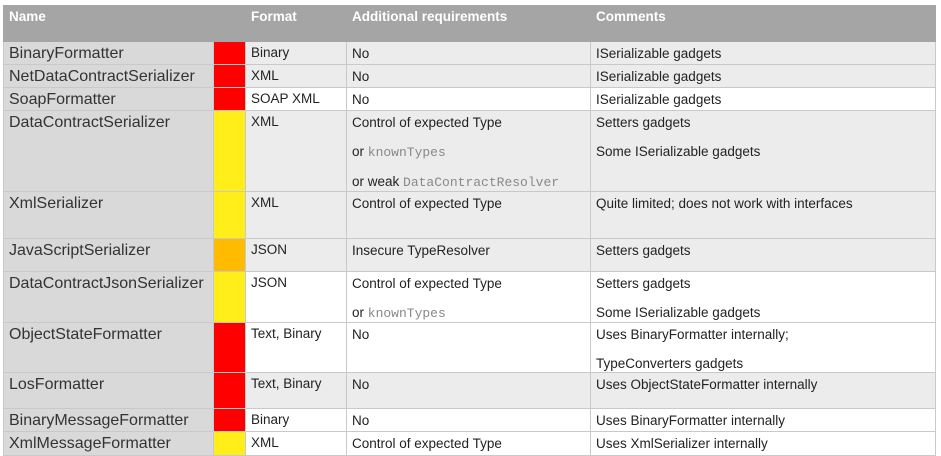 Image resolution: width=941 pixels, height=456 pixels. I want to click on serializer-name: NetDataContractSerializer, so click(108, 76).